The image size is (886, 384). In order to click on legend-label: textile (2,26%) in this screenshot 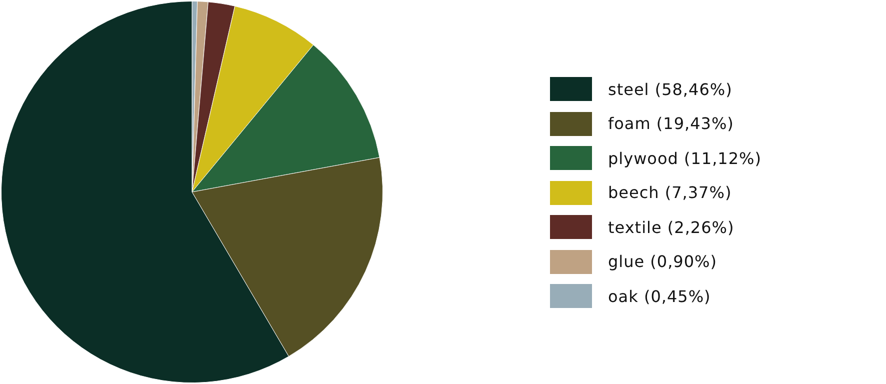, I will do `click(671, 227)`.